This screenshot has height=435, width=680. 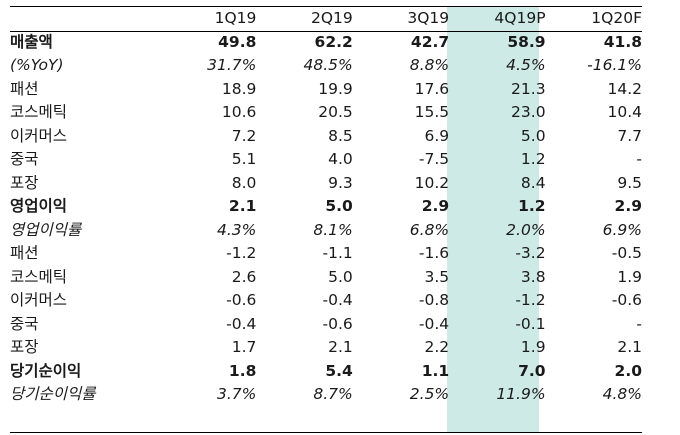 What do you see at coordinates (429, 229) in the screenshot?
I see `value-cell: 6.8%` at bounding box center [429, 229].